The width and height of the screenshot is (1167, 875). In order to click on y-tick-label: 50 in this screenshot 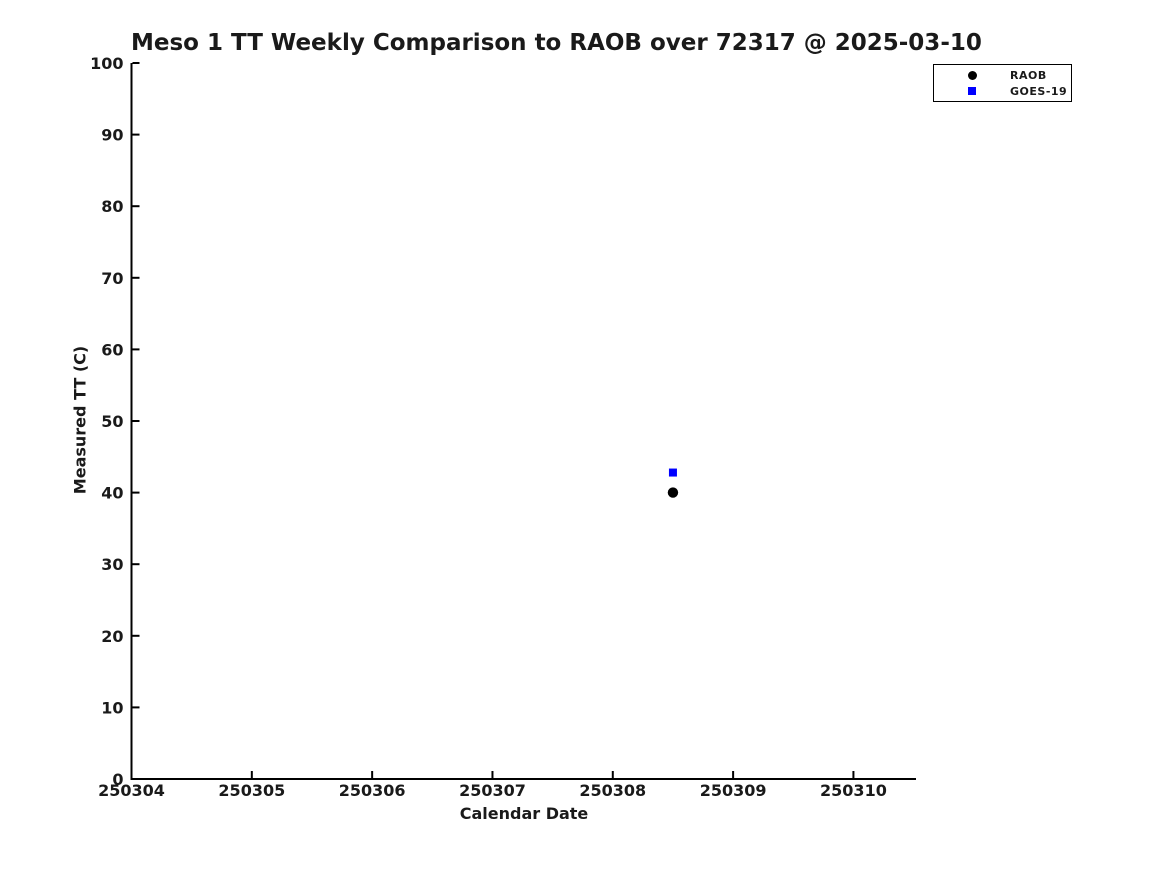, I will do `click(112, 421)`.